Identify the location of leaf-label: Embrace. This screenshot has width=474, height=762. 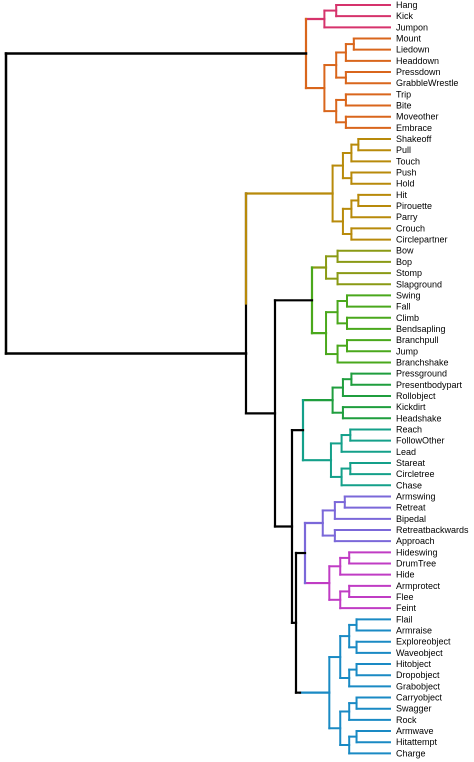
(414, 128).